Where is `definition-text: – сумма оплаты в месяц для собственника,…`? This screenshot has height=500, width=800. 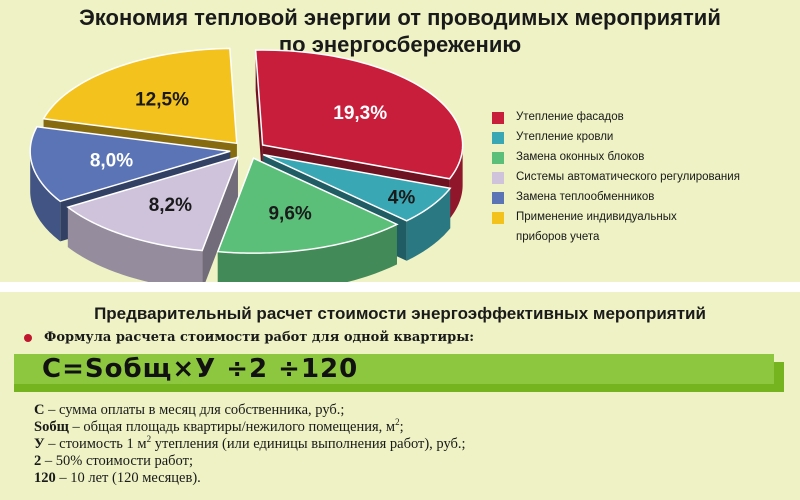
definition-text: – сумма оплаты в месяц для собственника,… is located at coordinates (194, 410).